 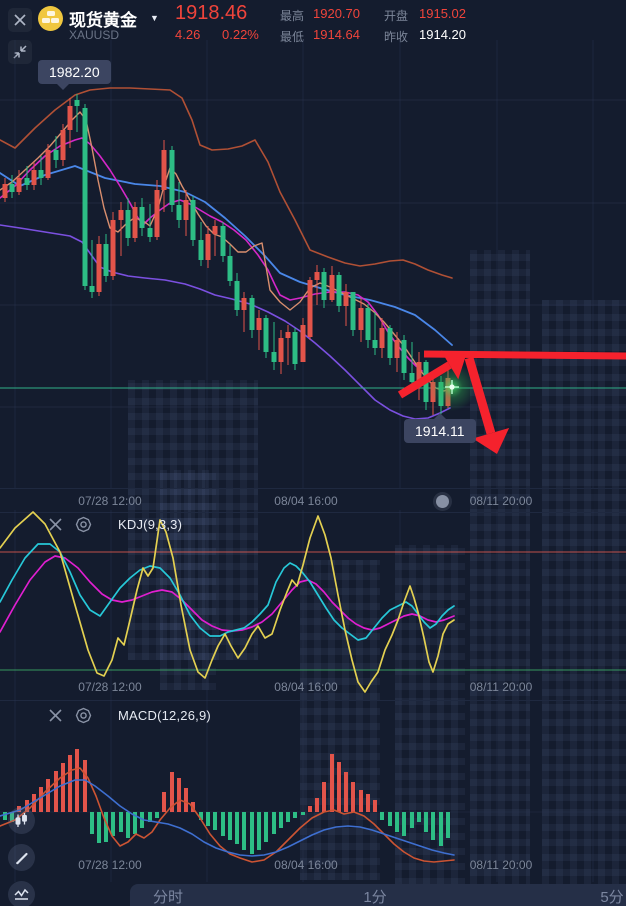 I want to click on low-price-tooltip: 1914.11, so click(x=440, y=428).